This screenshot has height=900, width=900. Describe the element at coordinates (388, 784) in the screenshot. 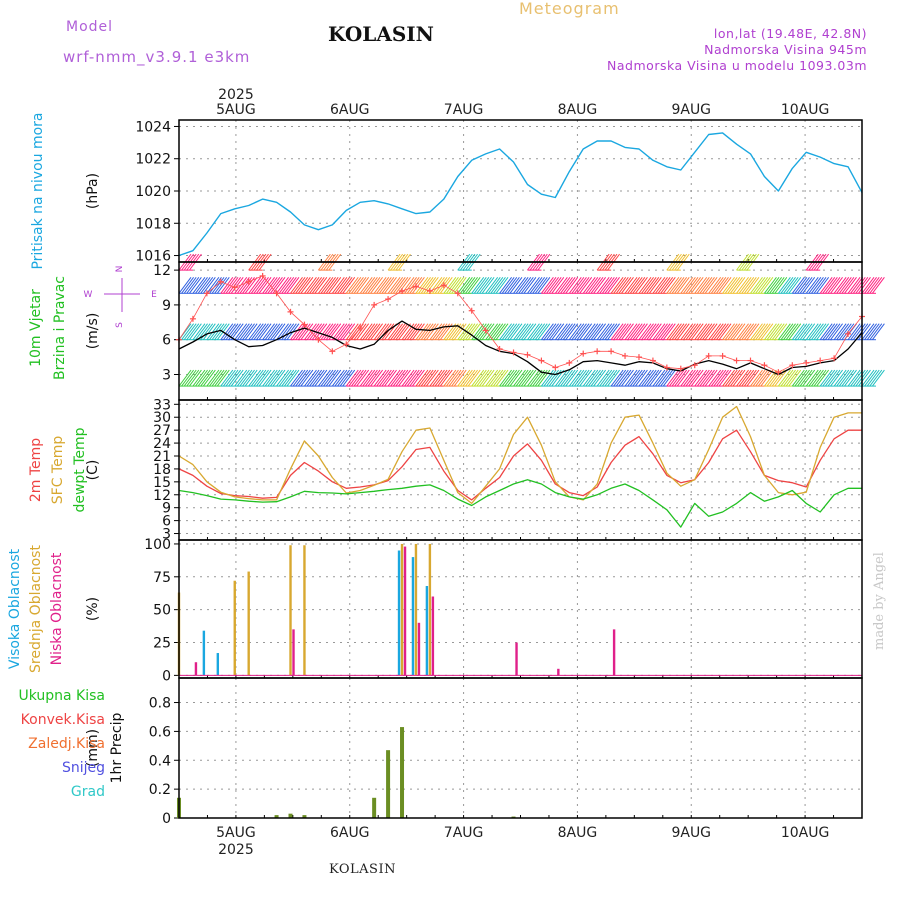

I see `precip-bar` at that location.